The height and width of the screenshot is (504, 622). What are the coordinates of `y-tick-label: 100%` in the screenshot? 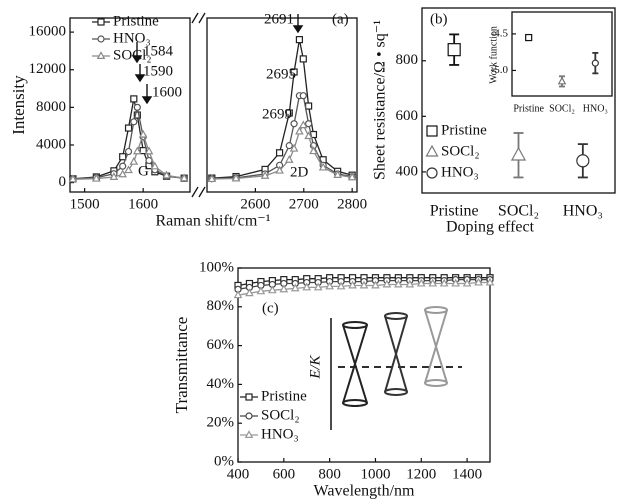 It's located at (216, 267).